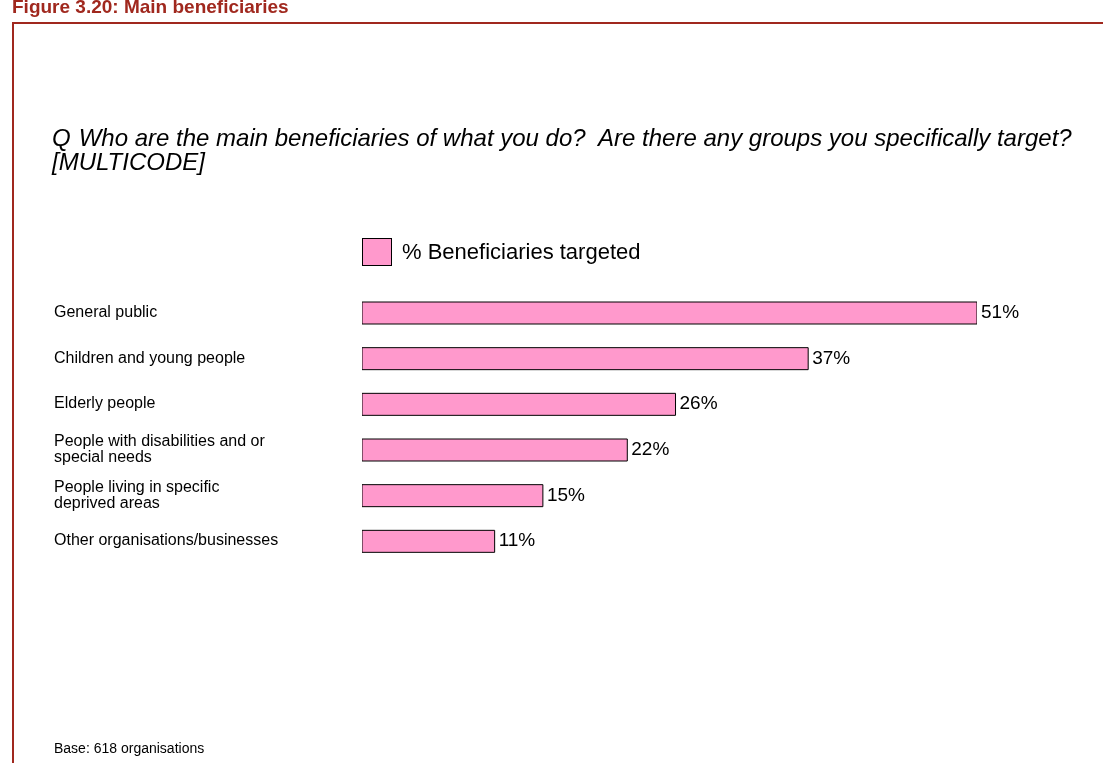 This screenshot has width=1103, height=763. Describe the element at coordinates (562, 149) in the screenshot. I see `chart-subtitle: Q Who are the main beneficiaries of what you do? Are there any groups you specifically target? [MULTICODE]` at that location.